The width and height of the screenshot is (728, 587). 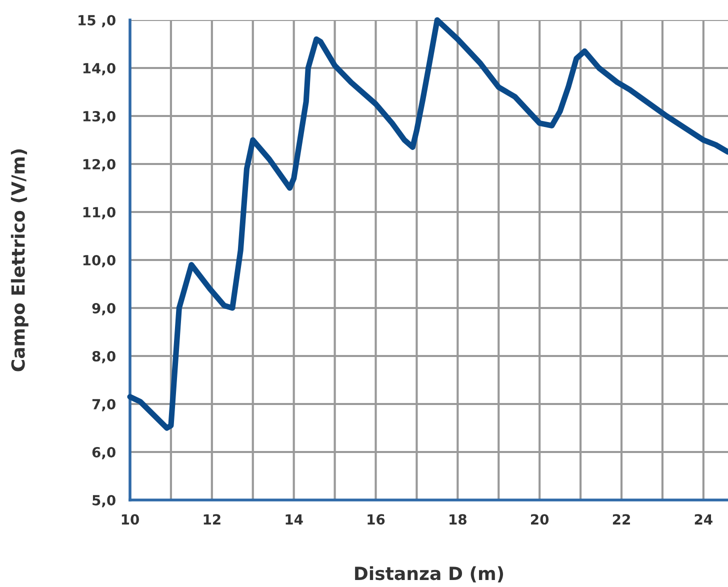 What do you see at coordinates (429, 574) in the screenshot?
I see `x-axis-title: Distanza D (m)` at bounding box center [429, 574].